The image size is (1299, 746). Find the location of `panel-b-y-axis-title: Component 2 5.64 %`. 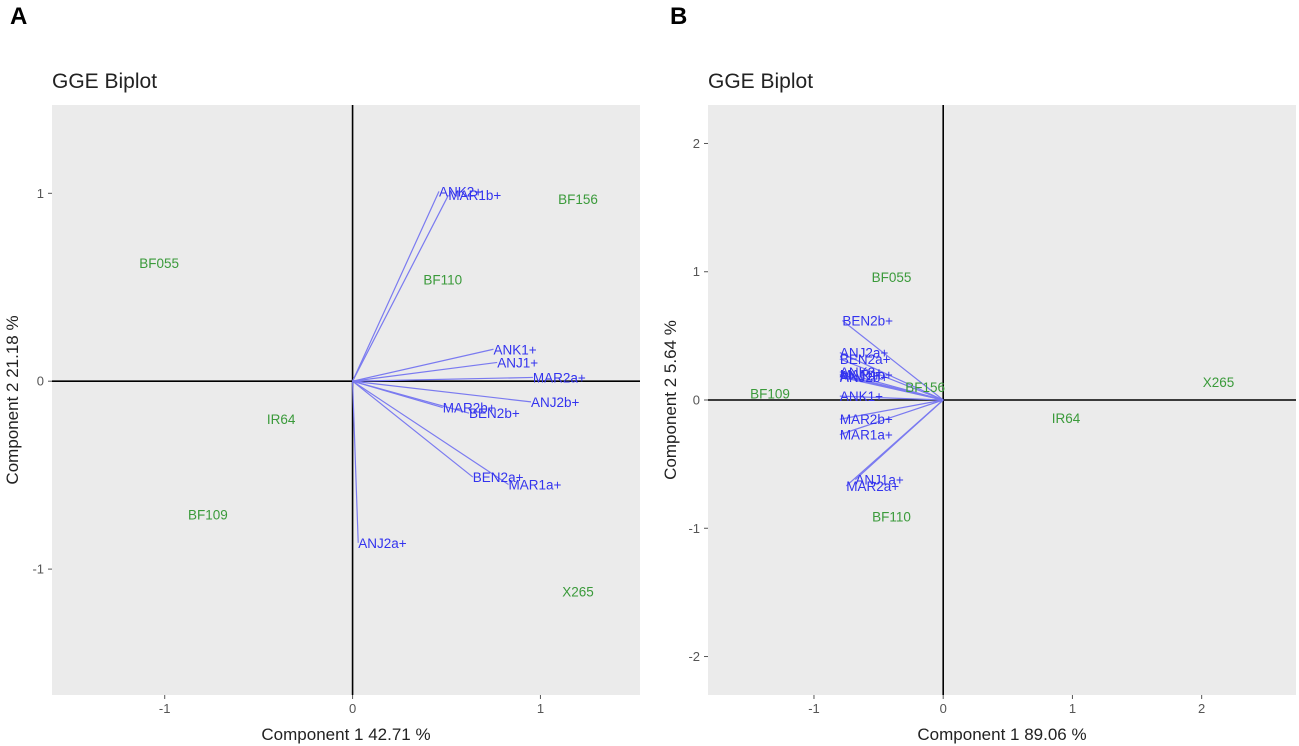

panel-b-y-axis-title: Component 2 5.64 % is located at coordinates (670, 400).